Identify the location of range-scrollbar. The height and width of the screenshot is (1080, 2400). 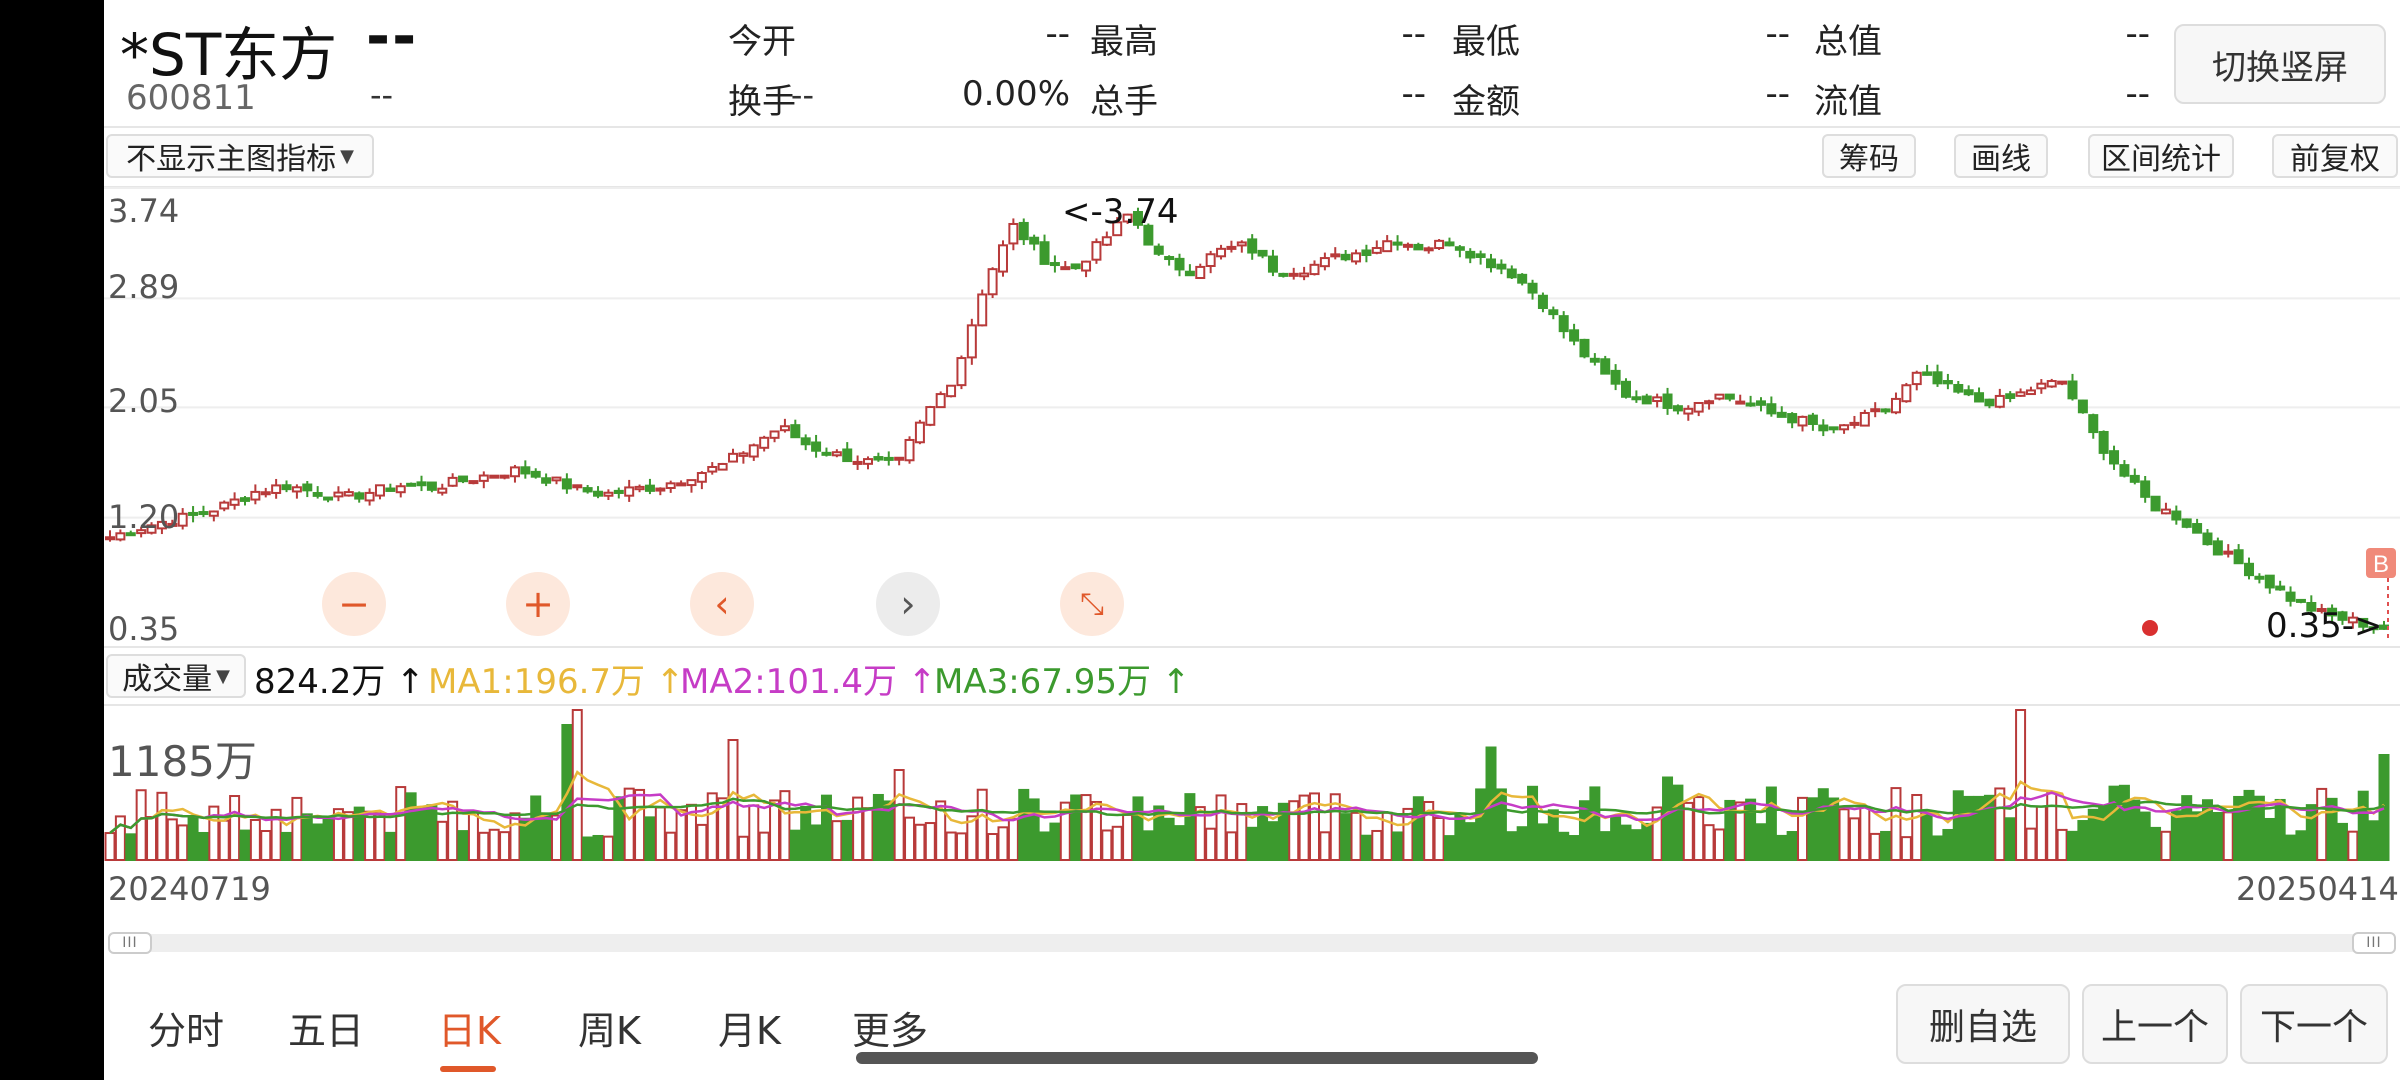
(1252, 943).